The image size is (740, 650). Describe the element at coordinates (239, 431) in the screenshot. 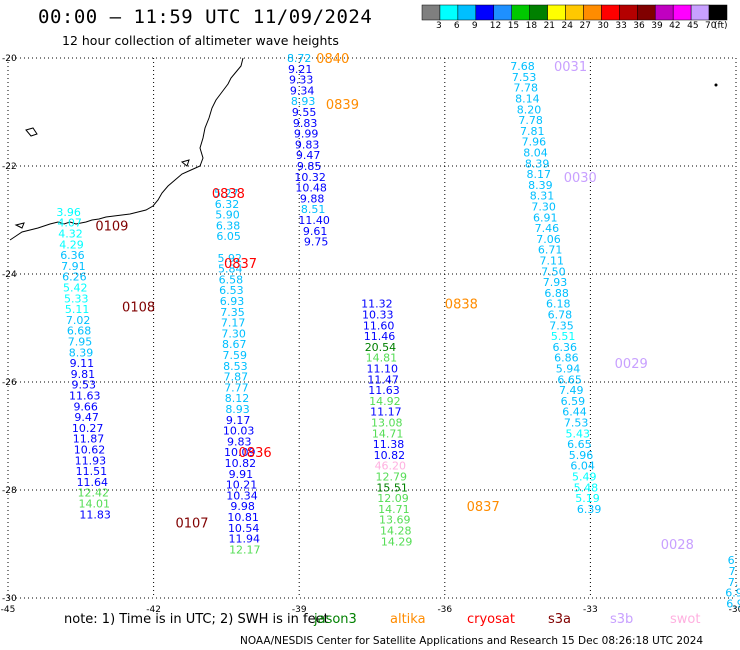

I see `wave-height-label: 10.03` at that location.